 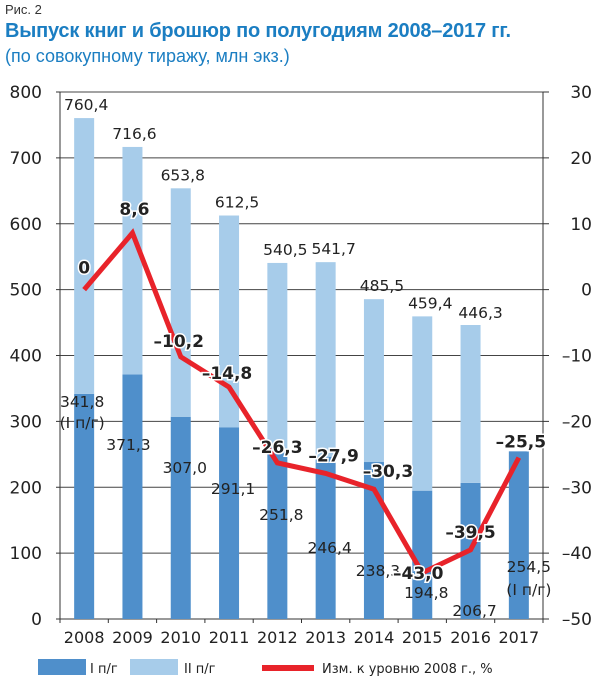 I want to click on h1-data-label: 194,8, so click(x=426, y=593).